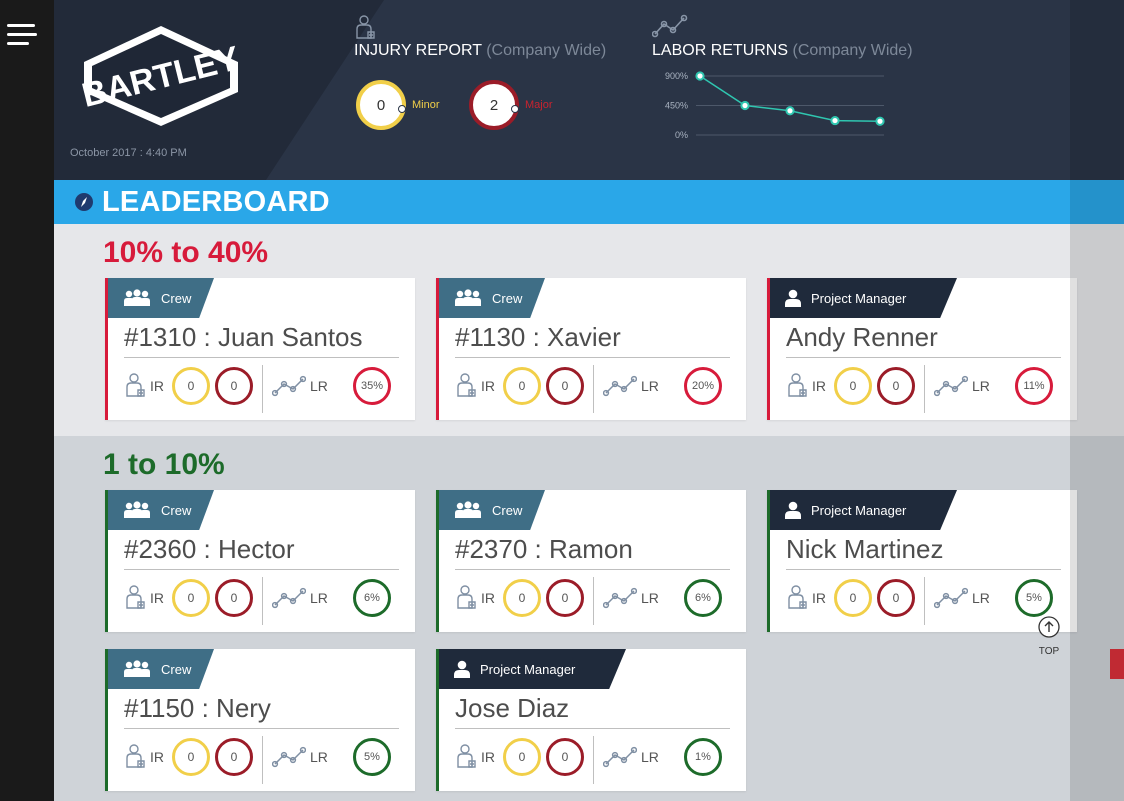  I want to click on card-name: Andy Renner, so click(862, 337).